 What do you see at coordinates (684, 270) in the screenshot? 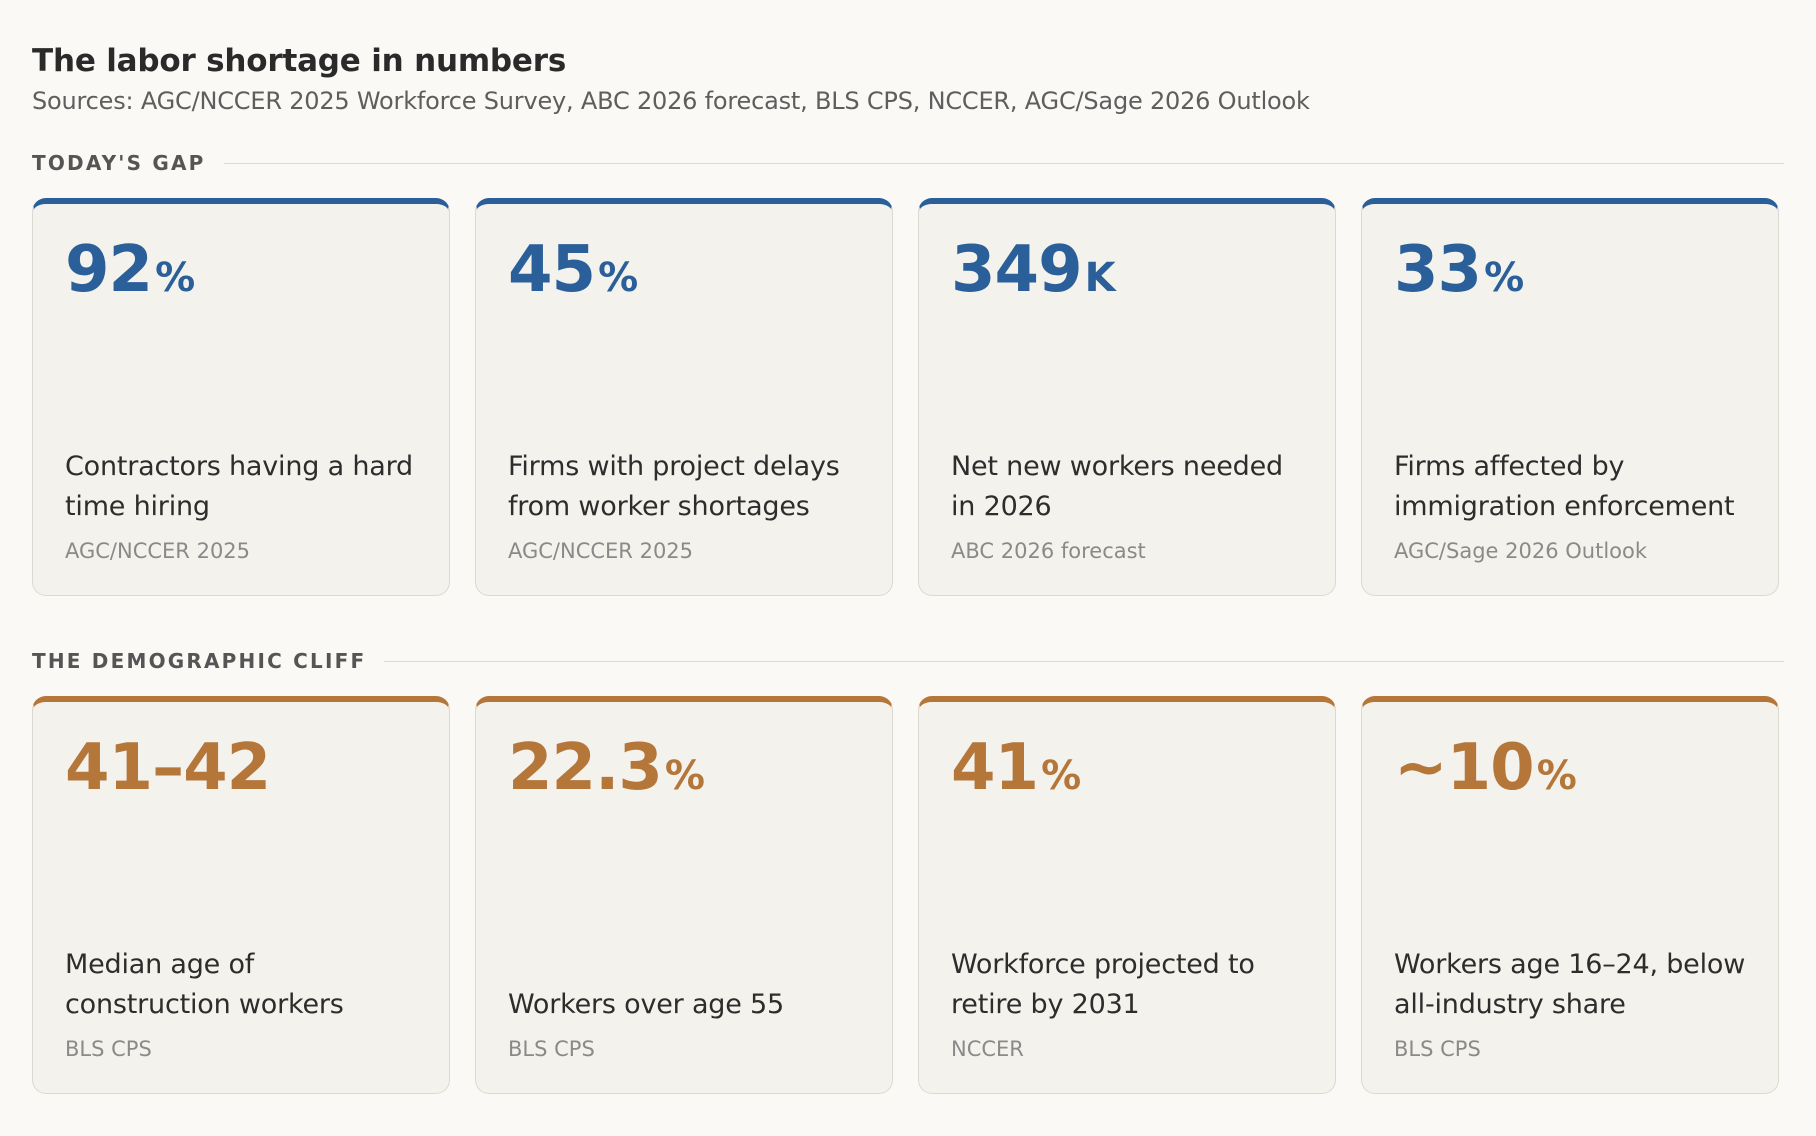
I see `stat-value: 45 %` at bounding box center [684, 270].